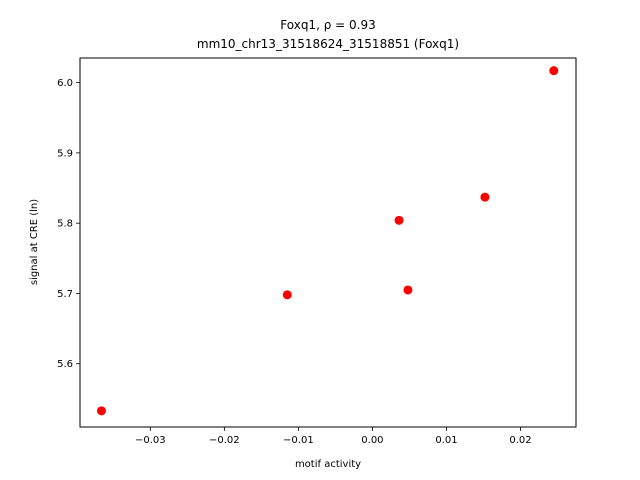 The height and width of the screenshot is (480, 640). What do you see at coordinates (65, 83) in the screenshot?
I see `y-tick-label: 6.0` at bounding box center [65, 83].